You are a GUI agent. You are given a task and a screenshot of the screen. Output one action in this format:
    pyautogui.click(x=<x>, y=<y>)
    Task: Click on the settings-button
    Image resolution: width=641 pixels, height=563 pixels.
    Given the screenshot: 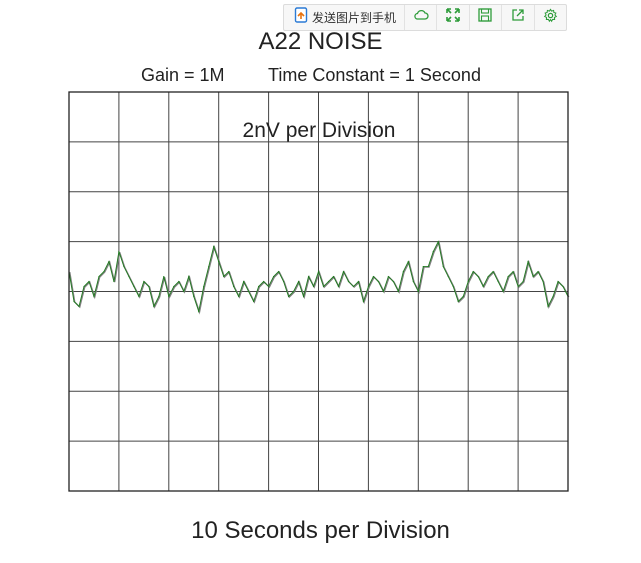 What is the action you would take?
    pyautogui.click(x=550, y=17)
    